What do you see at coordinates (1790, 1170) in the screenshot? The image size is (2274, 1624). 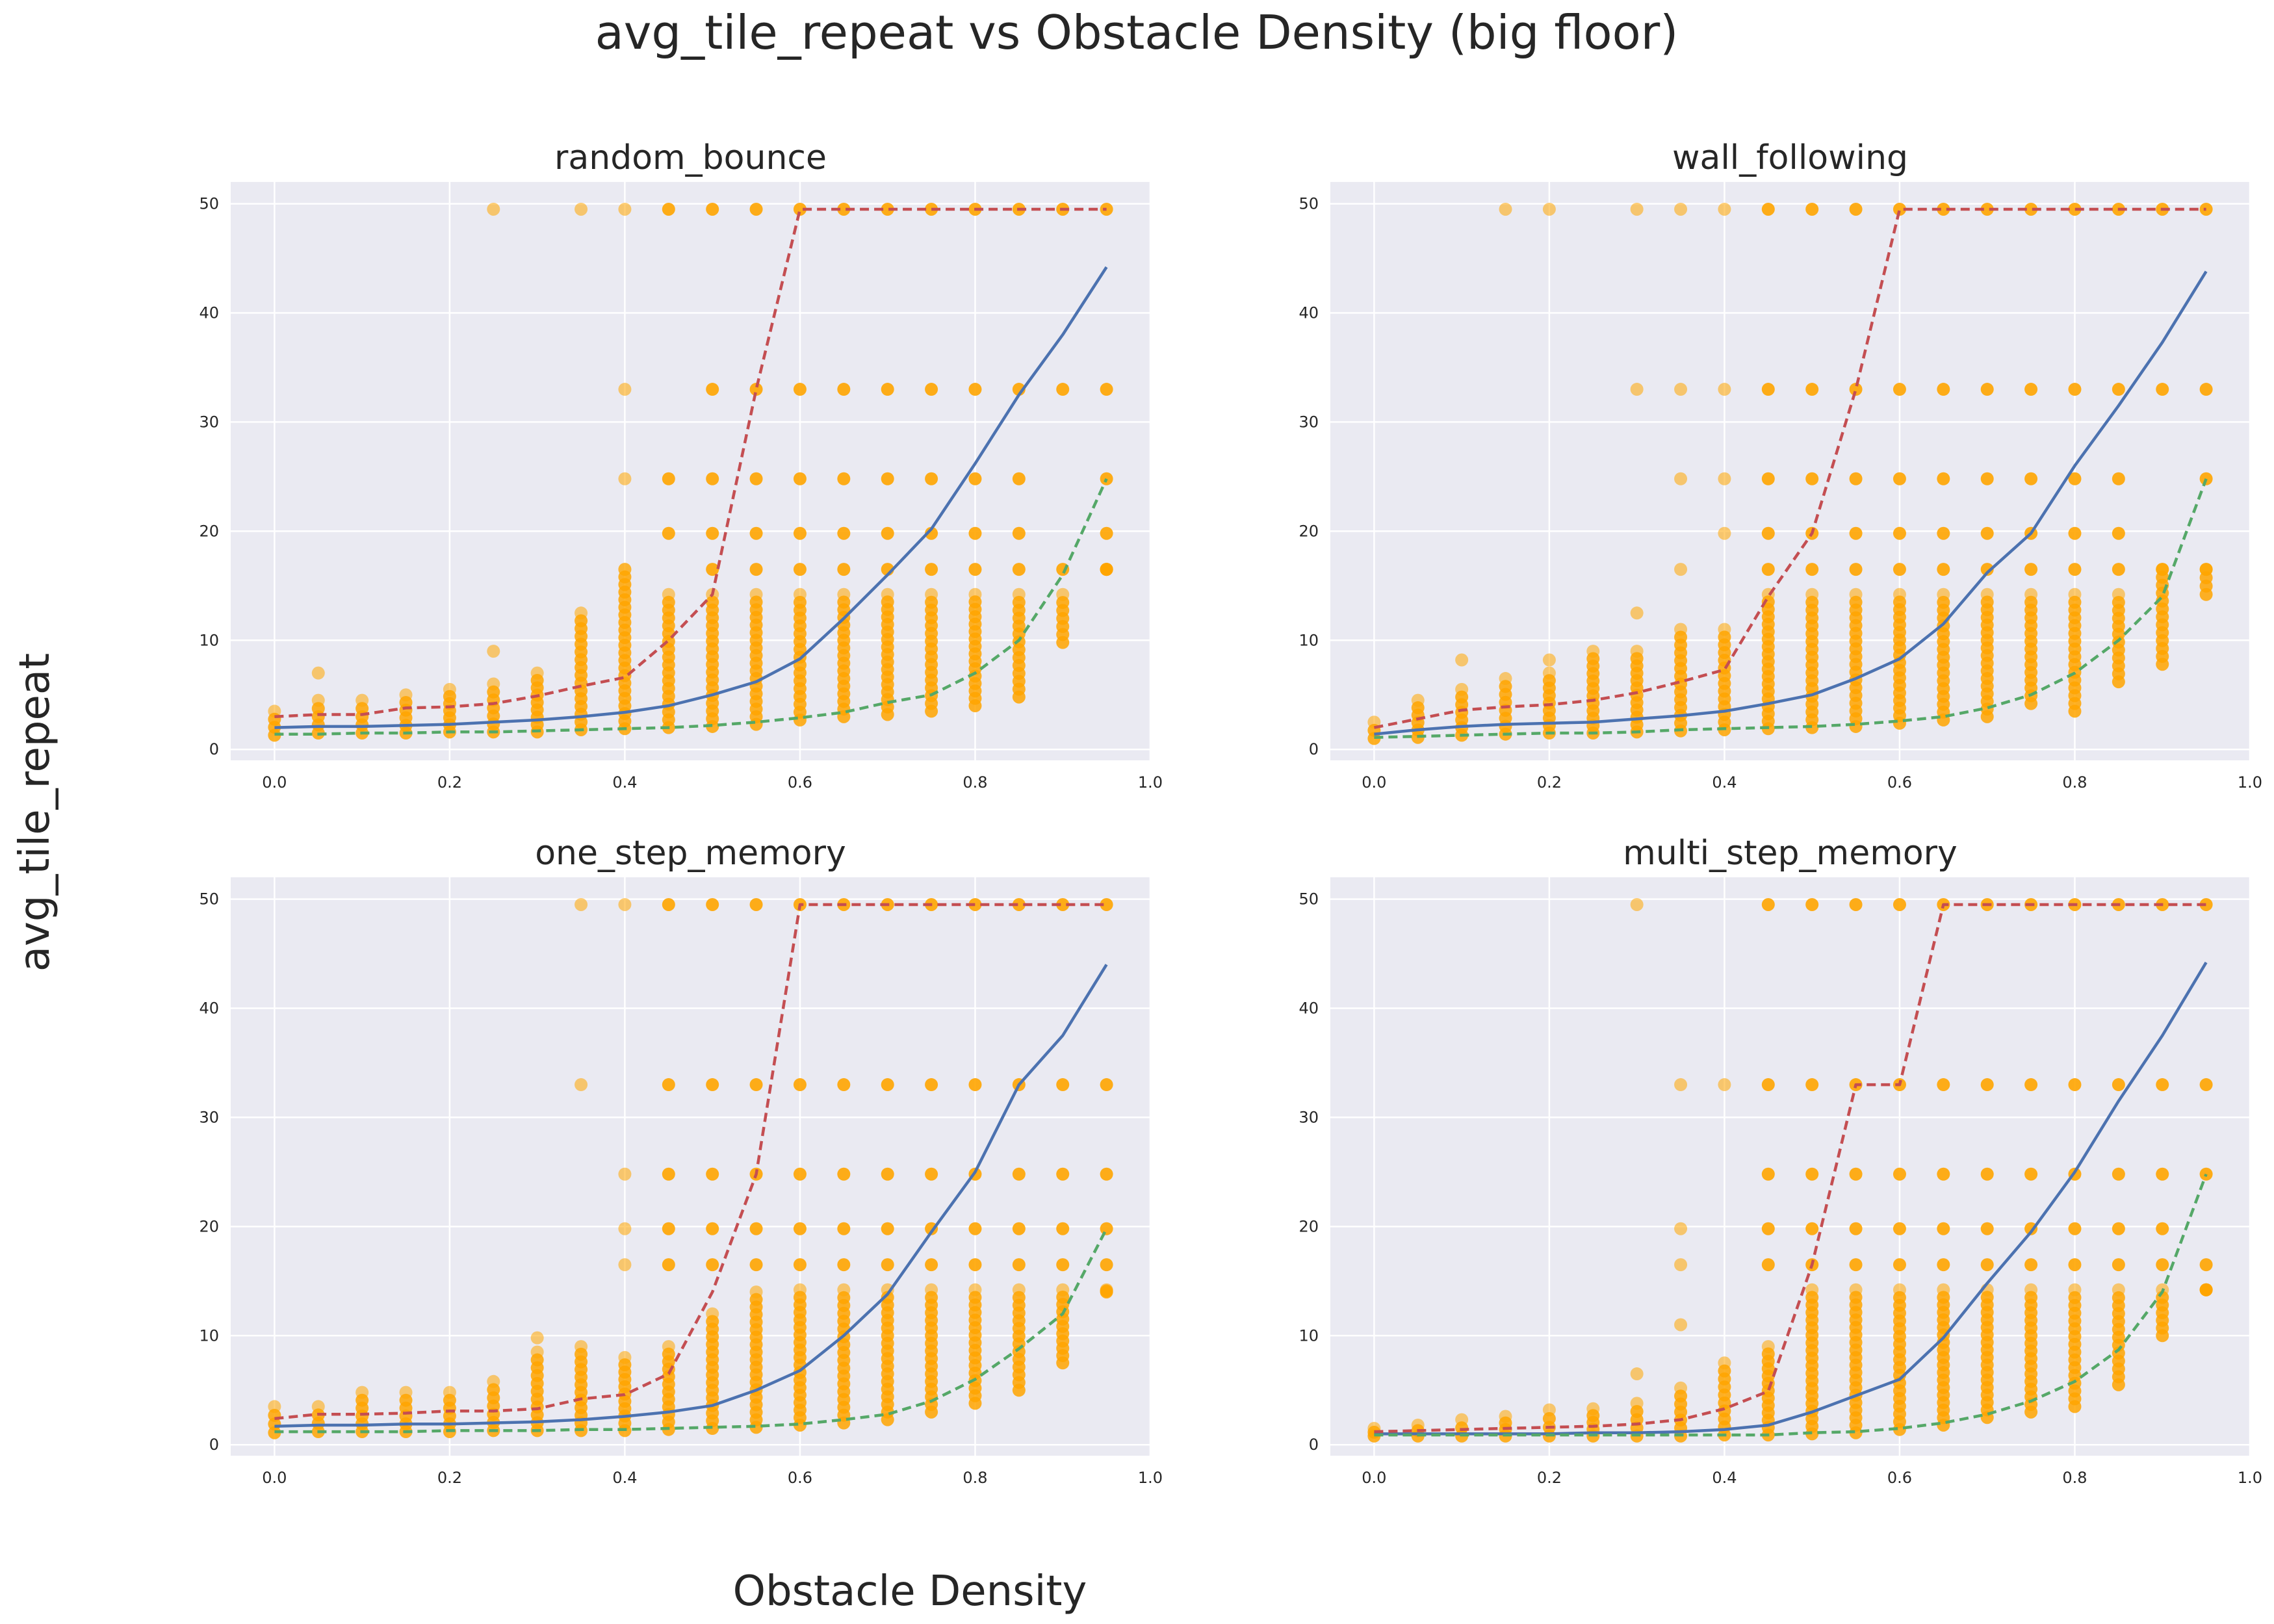 I see `scatter-points` at bounding box center [1790, 1170].